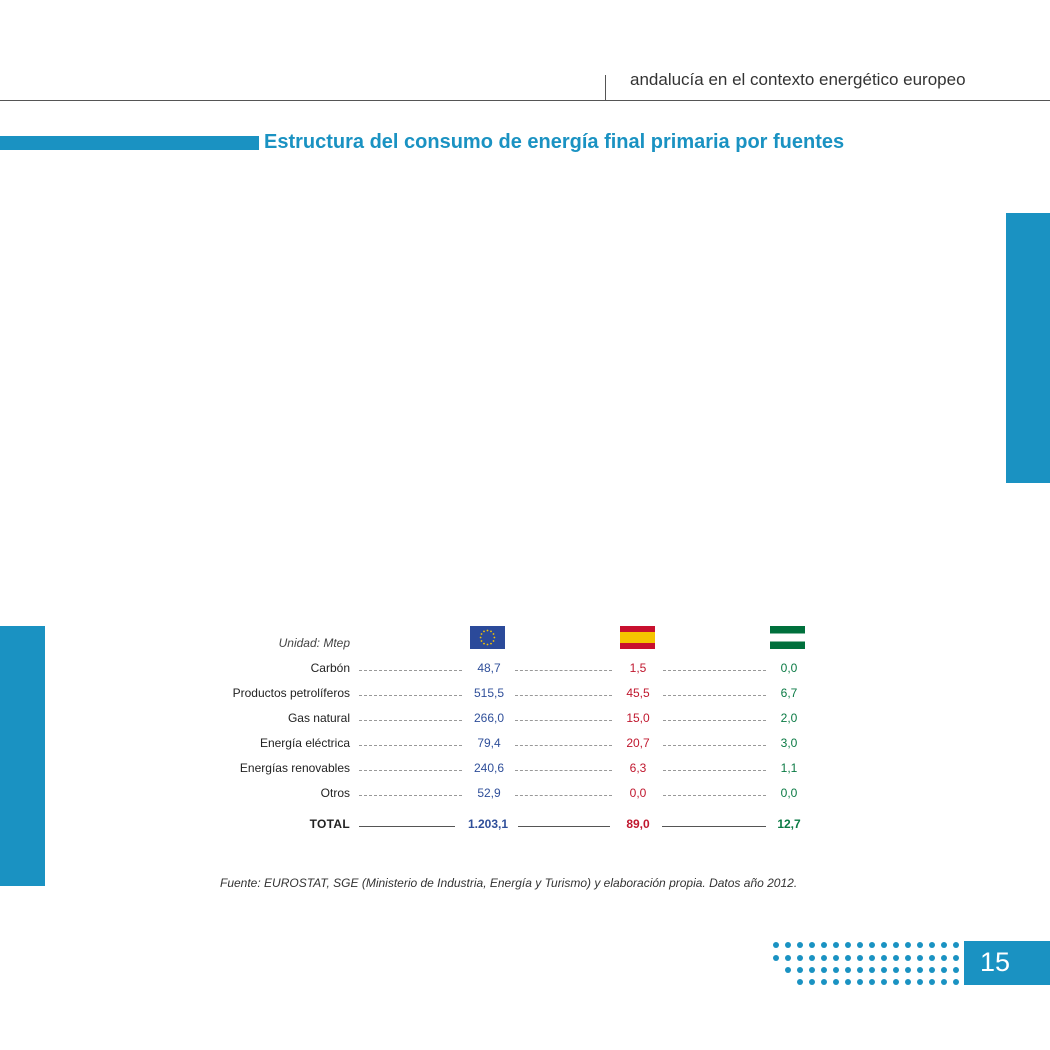  I want to click on row-label: Otros, so click(335, 793).